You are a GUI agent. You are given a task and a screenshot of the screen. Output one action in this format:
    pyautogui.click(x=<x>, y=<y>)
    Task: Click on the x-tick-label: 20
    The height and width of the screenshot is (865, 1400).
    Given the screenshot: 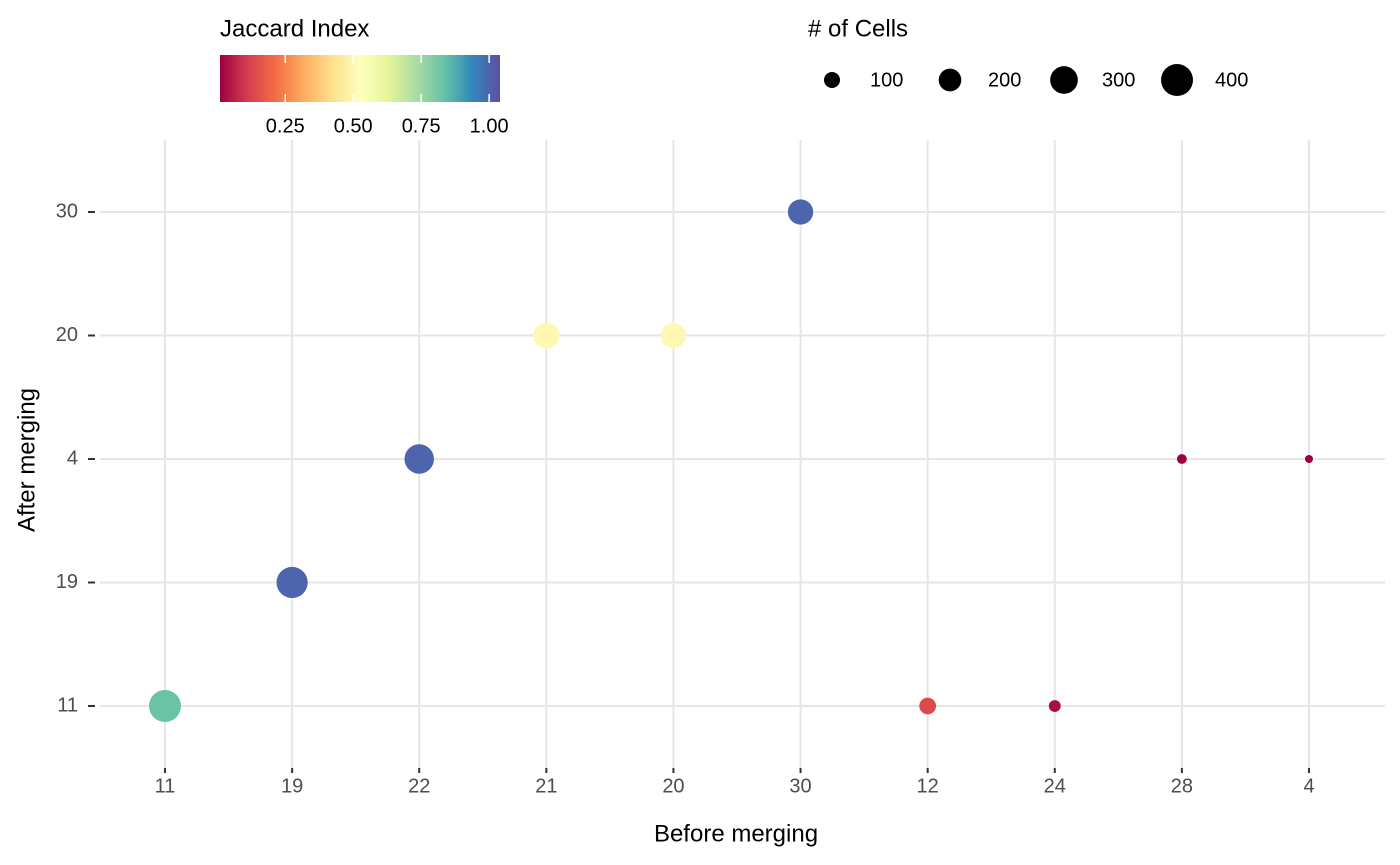 What is the action you would take?
    pyautogui.click(x=673, y=786)
    